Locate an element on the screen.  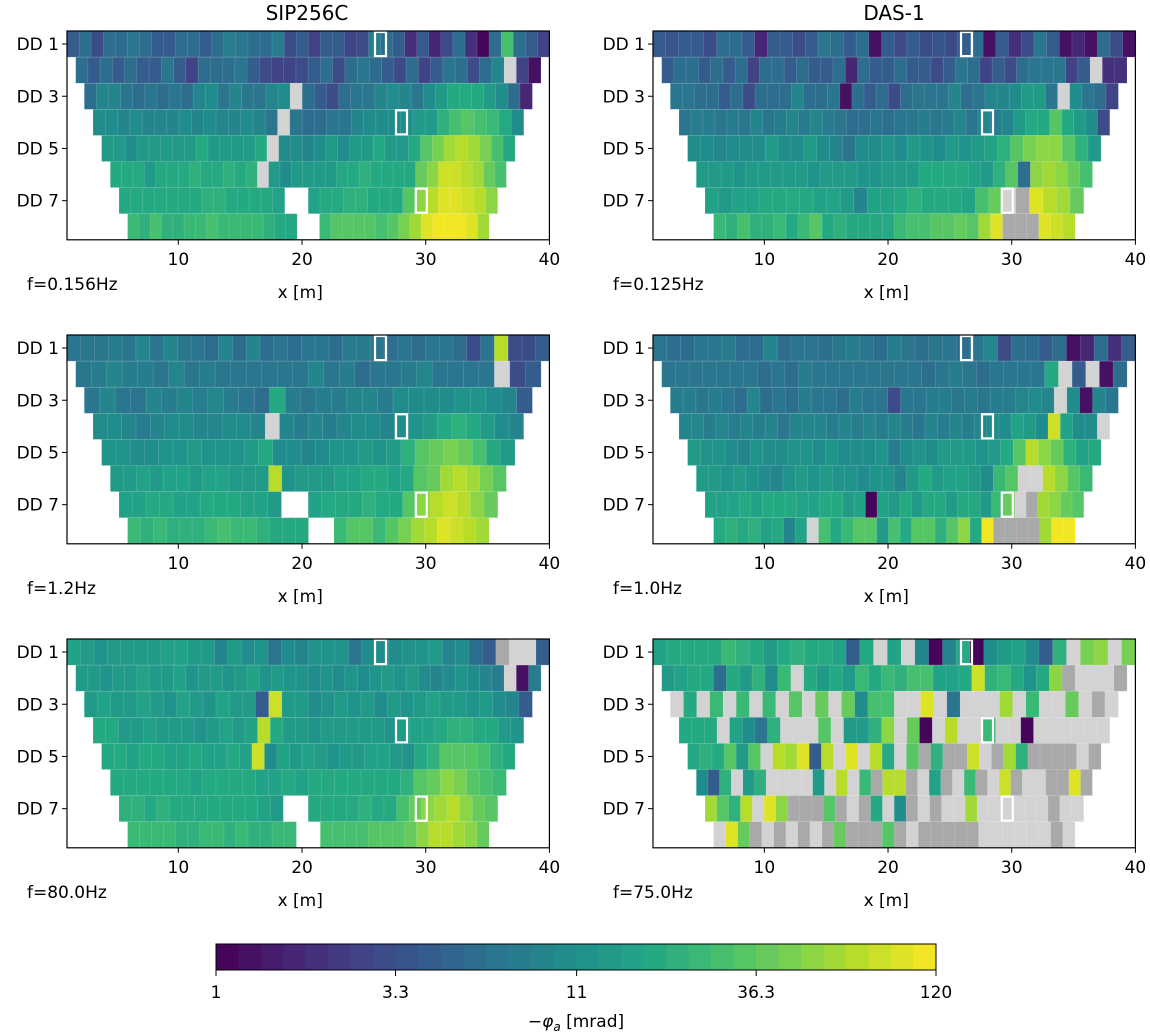
x-tick-label: 20 is located at coordinates (302, 868).